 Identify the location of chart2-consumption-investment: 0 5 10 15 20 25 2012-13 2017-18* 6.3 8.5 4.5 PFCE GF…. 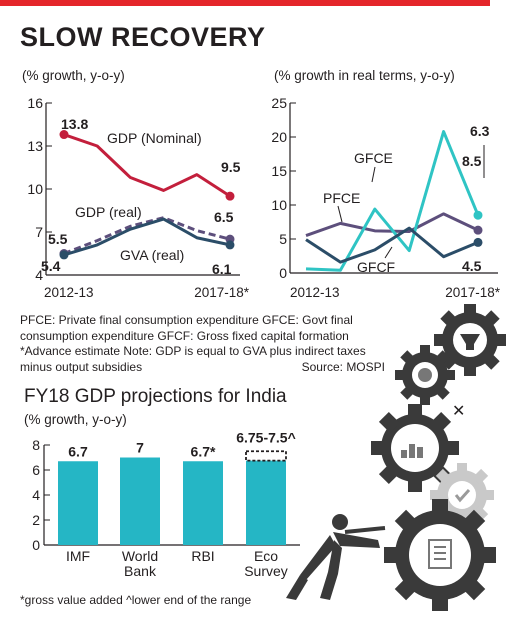
(385, 197).